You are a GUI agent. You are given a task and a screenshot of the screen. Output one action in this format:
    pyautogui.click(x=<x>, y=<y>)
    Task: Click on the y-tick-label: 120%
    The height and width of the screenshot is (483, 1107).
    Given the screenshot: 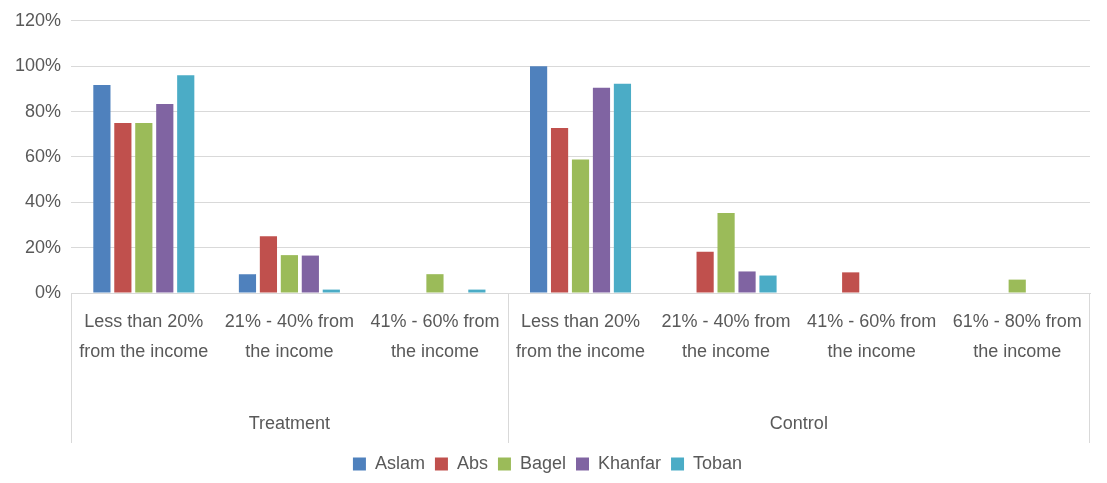 What is the action you would take?
    pyautogui.click(x=38, y=19)
    